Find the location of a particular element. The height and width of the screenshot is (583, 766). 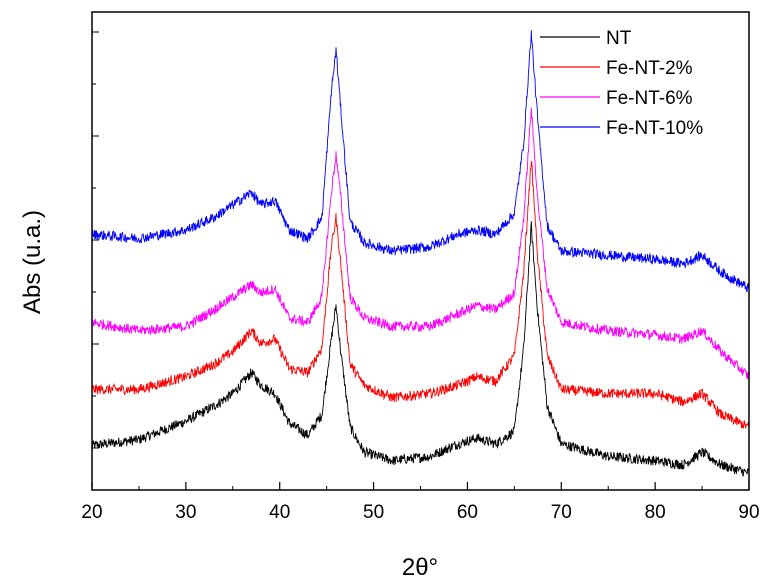

x-tick-label: 60 is located at coordinates (467, 512).